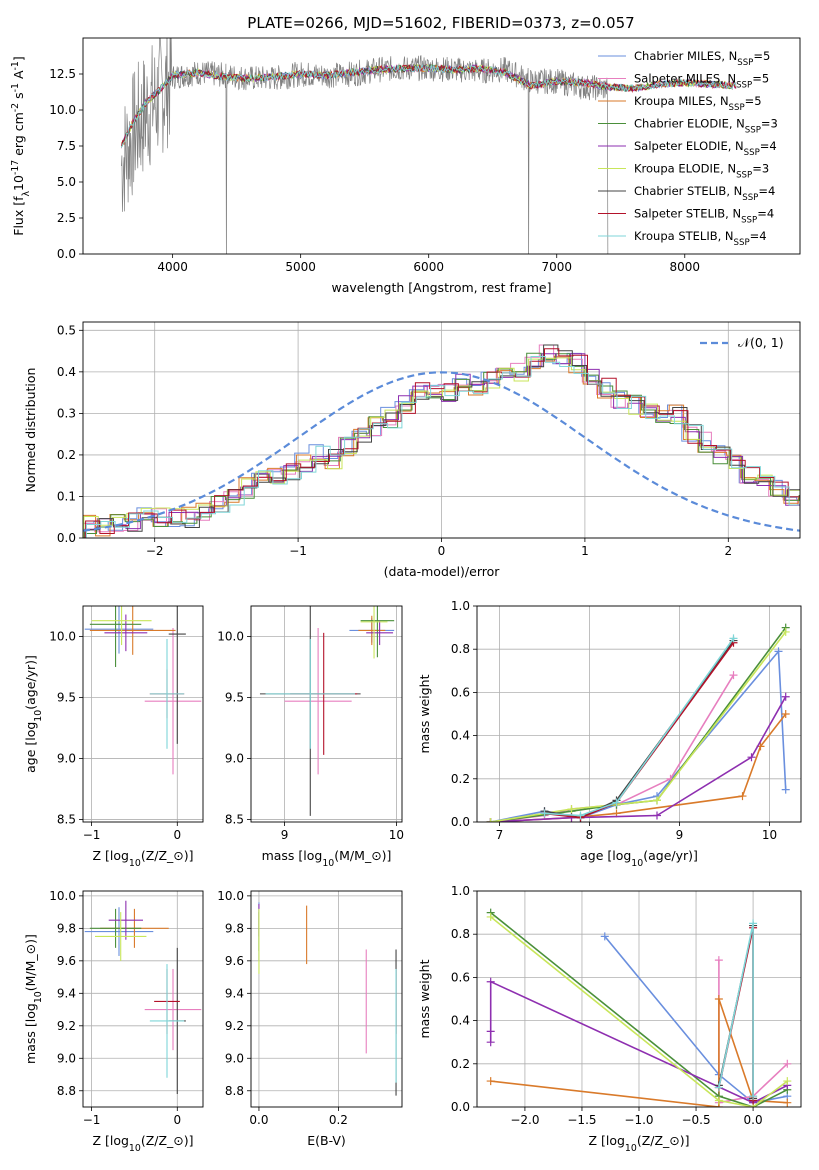 The height and width of the screenshot is (1170, 819). What do you see at coordinates (500, 835) in the screenshot?
I see `x-tick-label: 7` at bounding box center [500, 835].